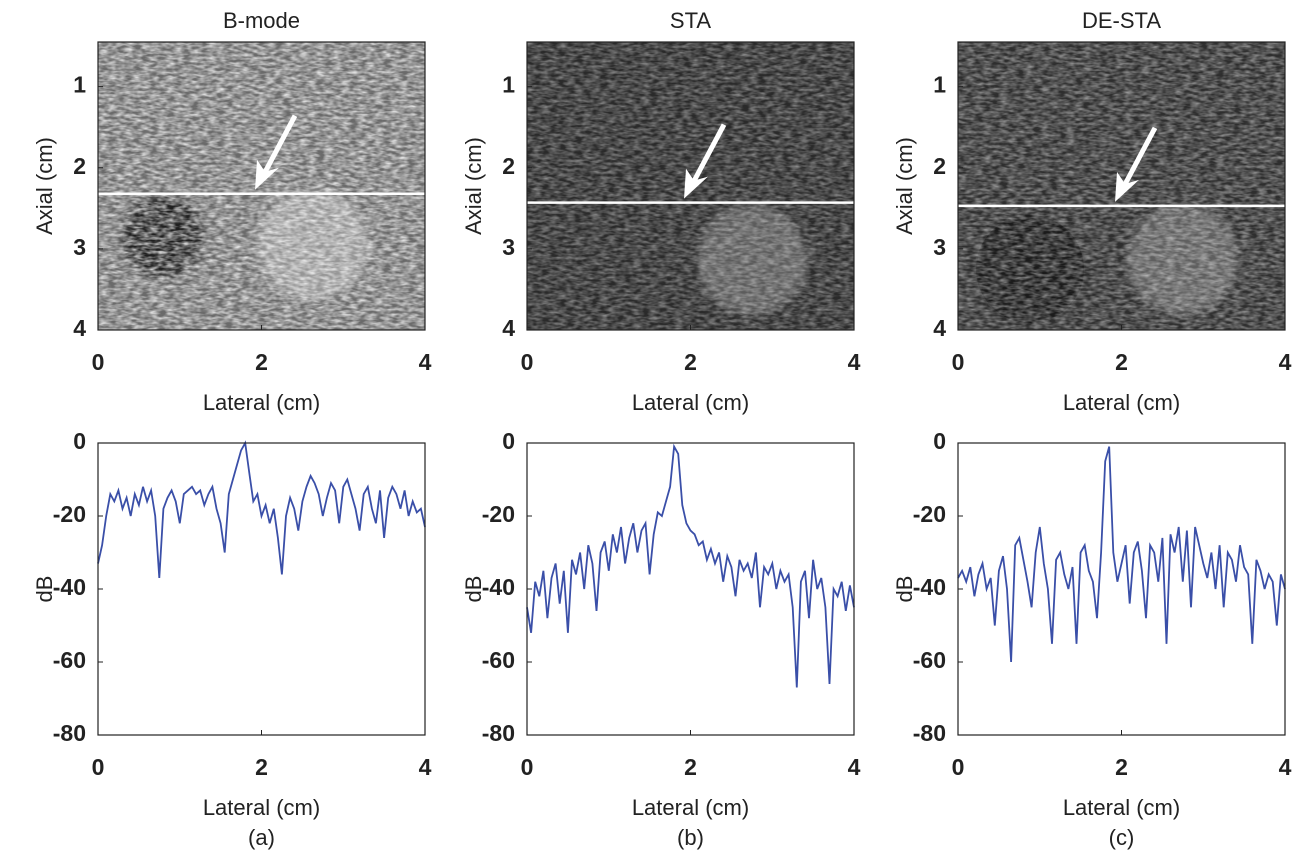  Describe the element at coordinates (690, 837) in the screenshot. I see `panel-caption: (b)` at that location.